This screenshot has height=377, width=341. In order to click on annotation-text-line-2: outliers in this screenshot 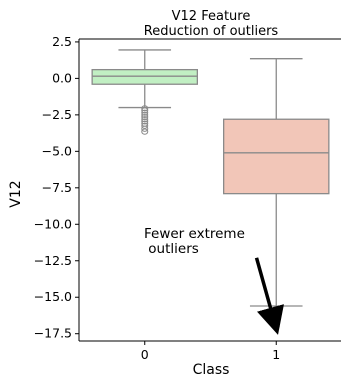, I will do `click(171, 249)`.